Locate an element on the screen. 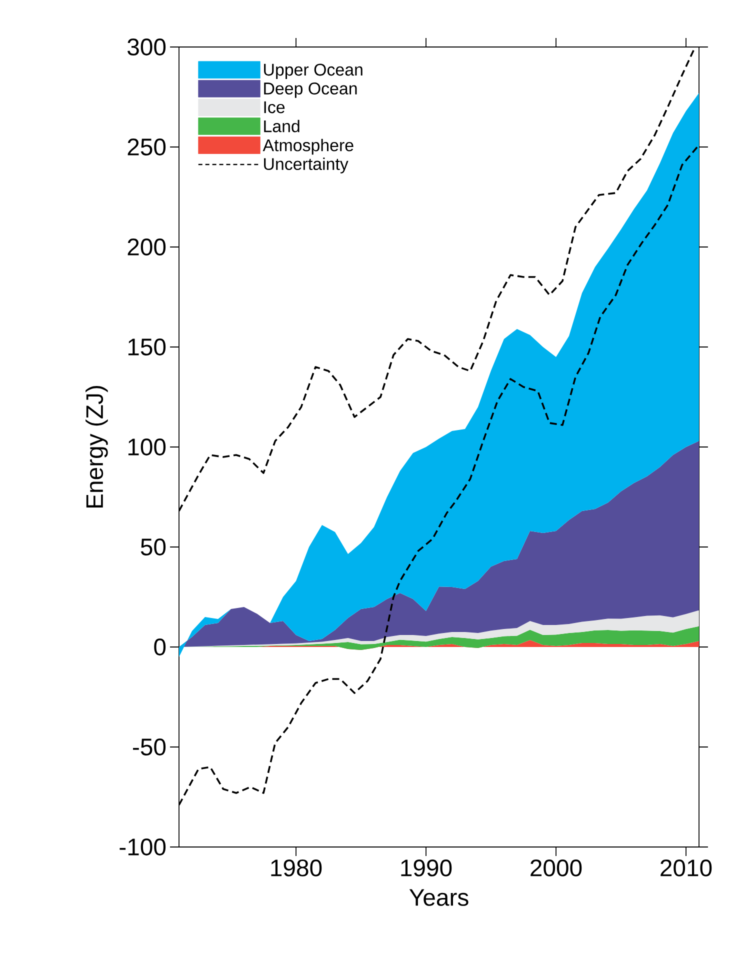 This screenshot has width=730, height=966. y-tick-label: 100 is located at coordinates (147, 447).